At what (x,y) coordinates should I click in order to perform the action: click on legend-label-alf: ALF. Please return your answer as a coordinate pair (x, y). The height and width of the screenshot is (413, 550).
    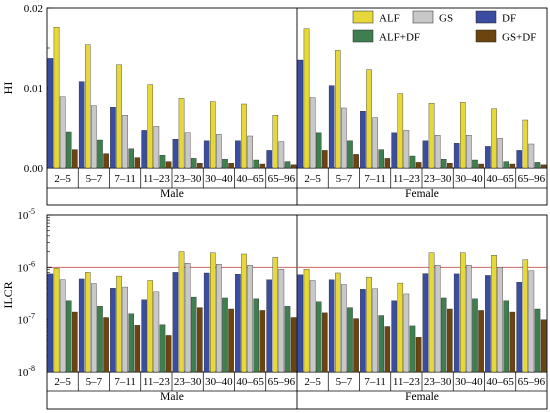
    Looking at the image, I should click on (389, 19).